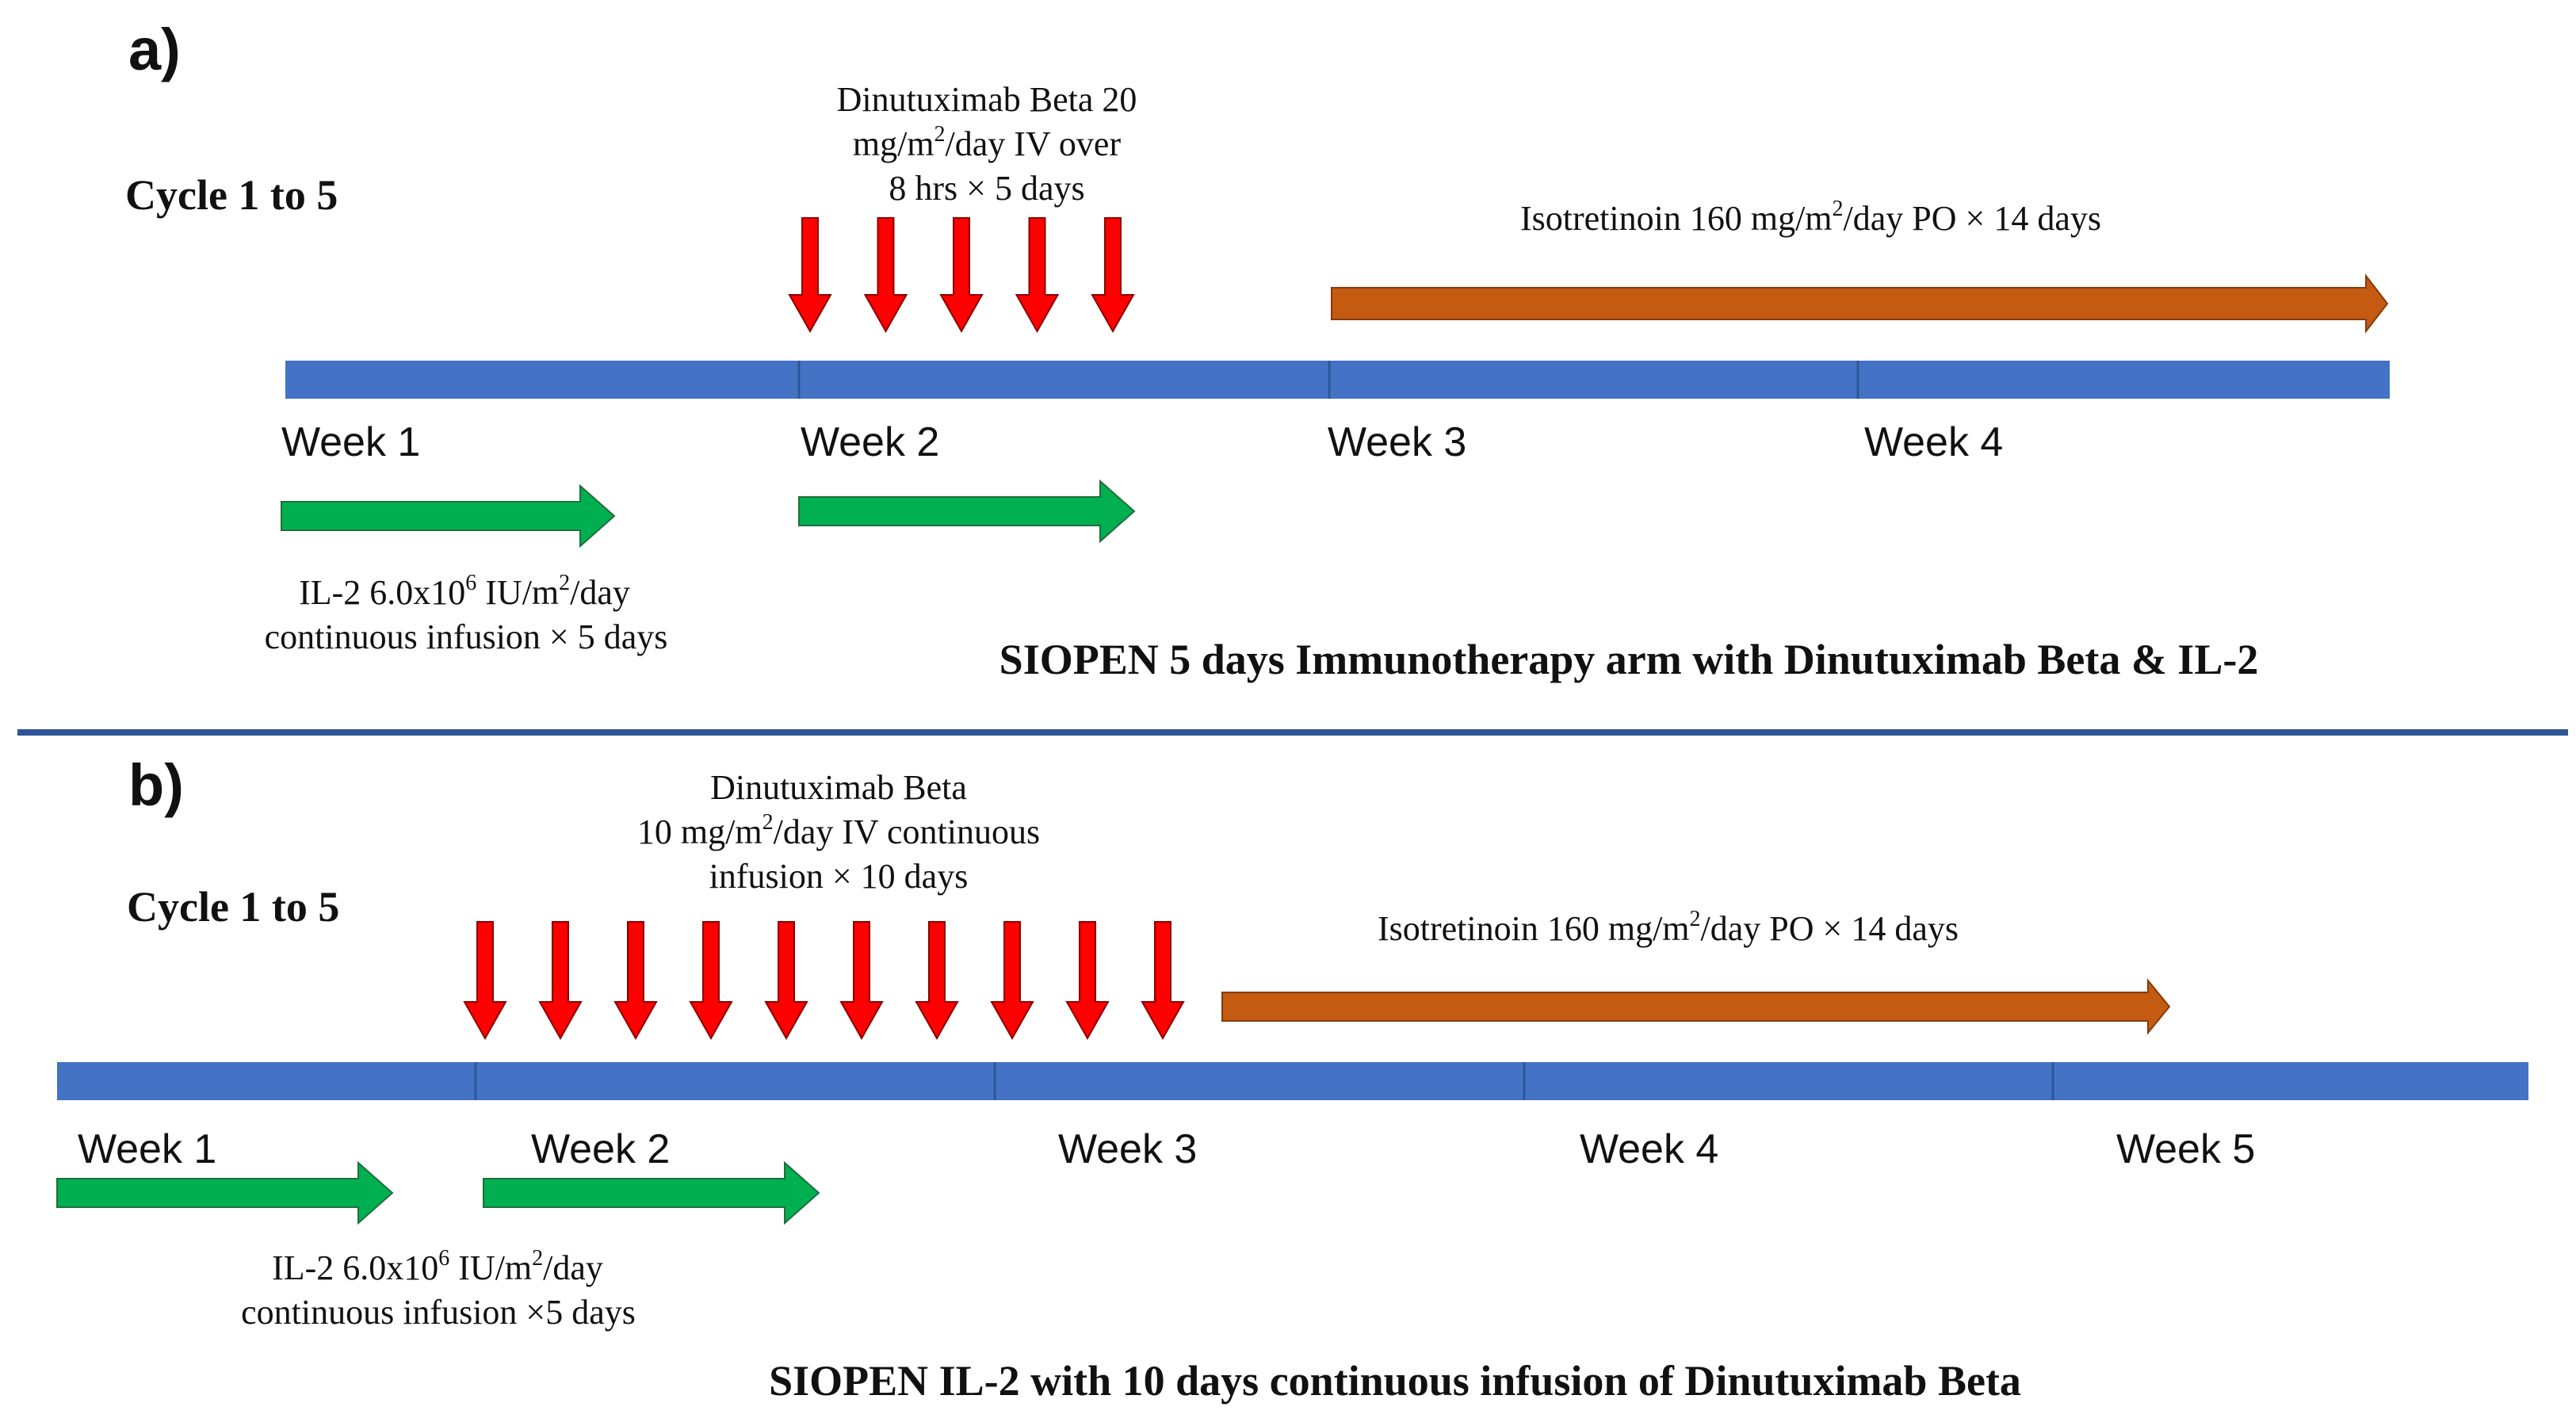  What do you see at coordinates (1860, 303) in the screenshot?
I see `panel-a-isotretinoin-arrow` at bounding box center [1860, 303].